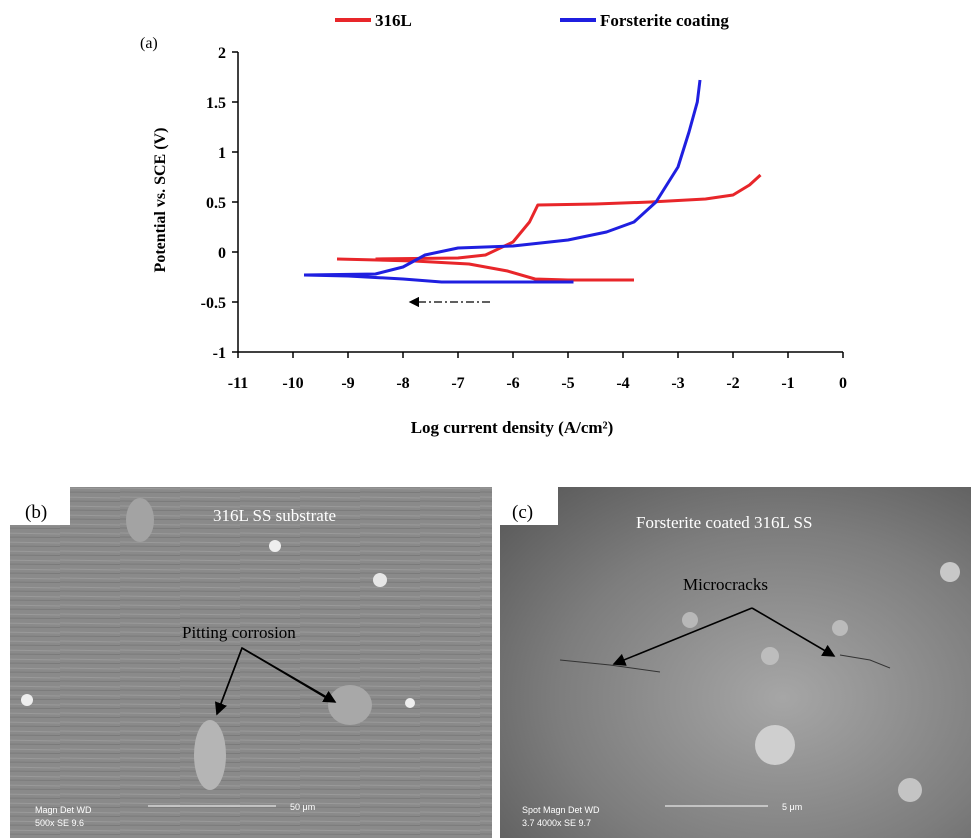 This screenshot has height=838, width=971. I want to click on x-tick-label: -10, so click(292, 383).